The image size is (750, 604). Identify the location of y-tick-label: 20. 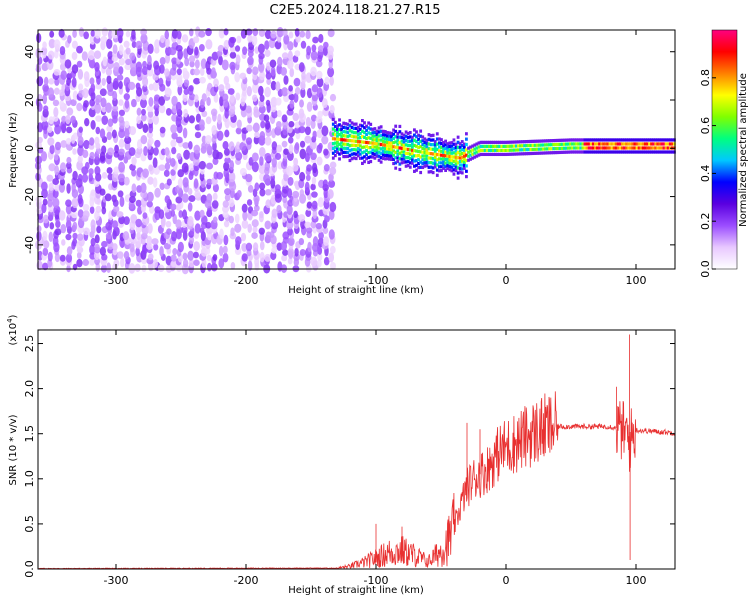
(29, 100).